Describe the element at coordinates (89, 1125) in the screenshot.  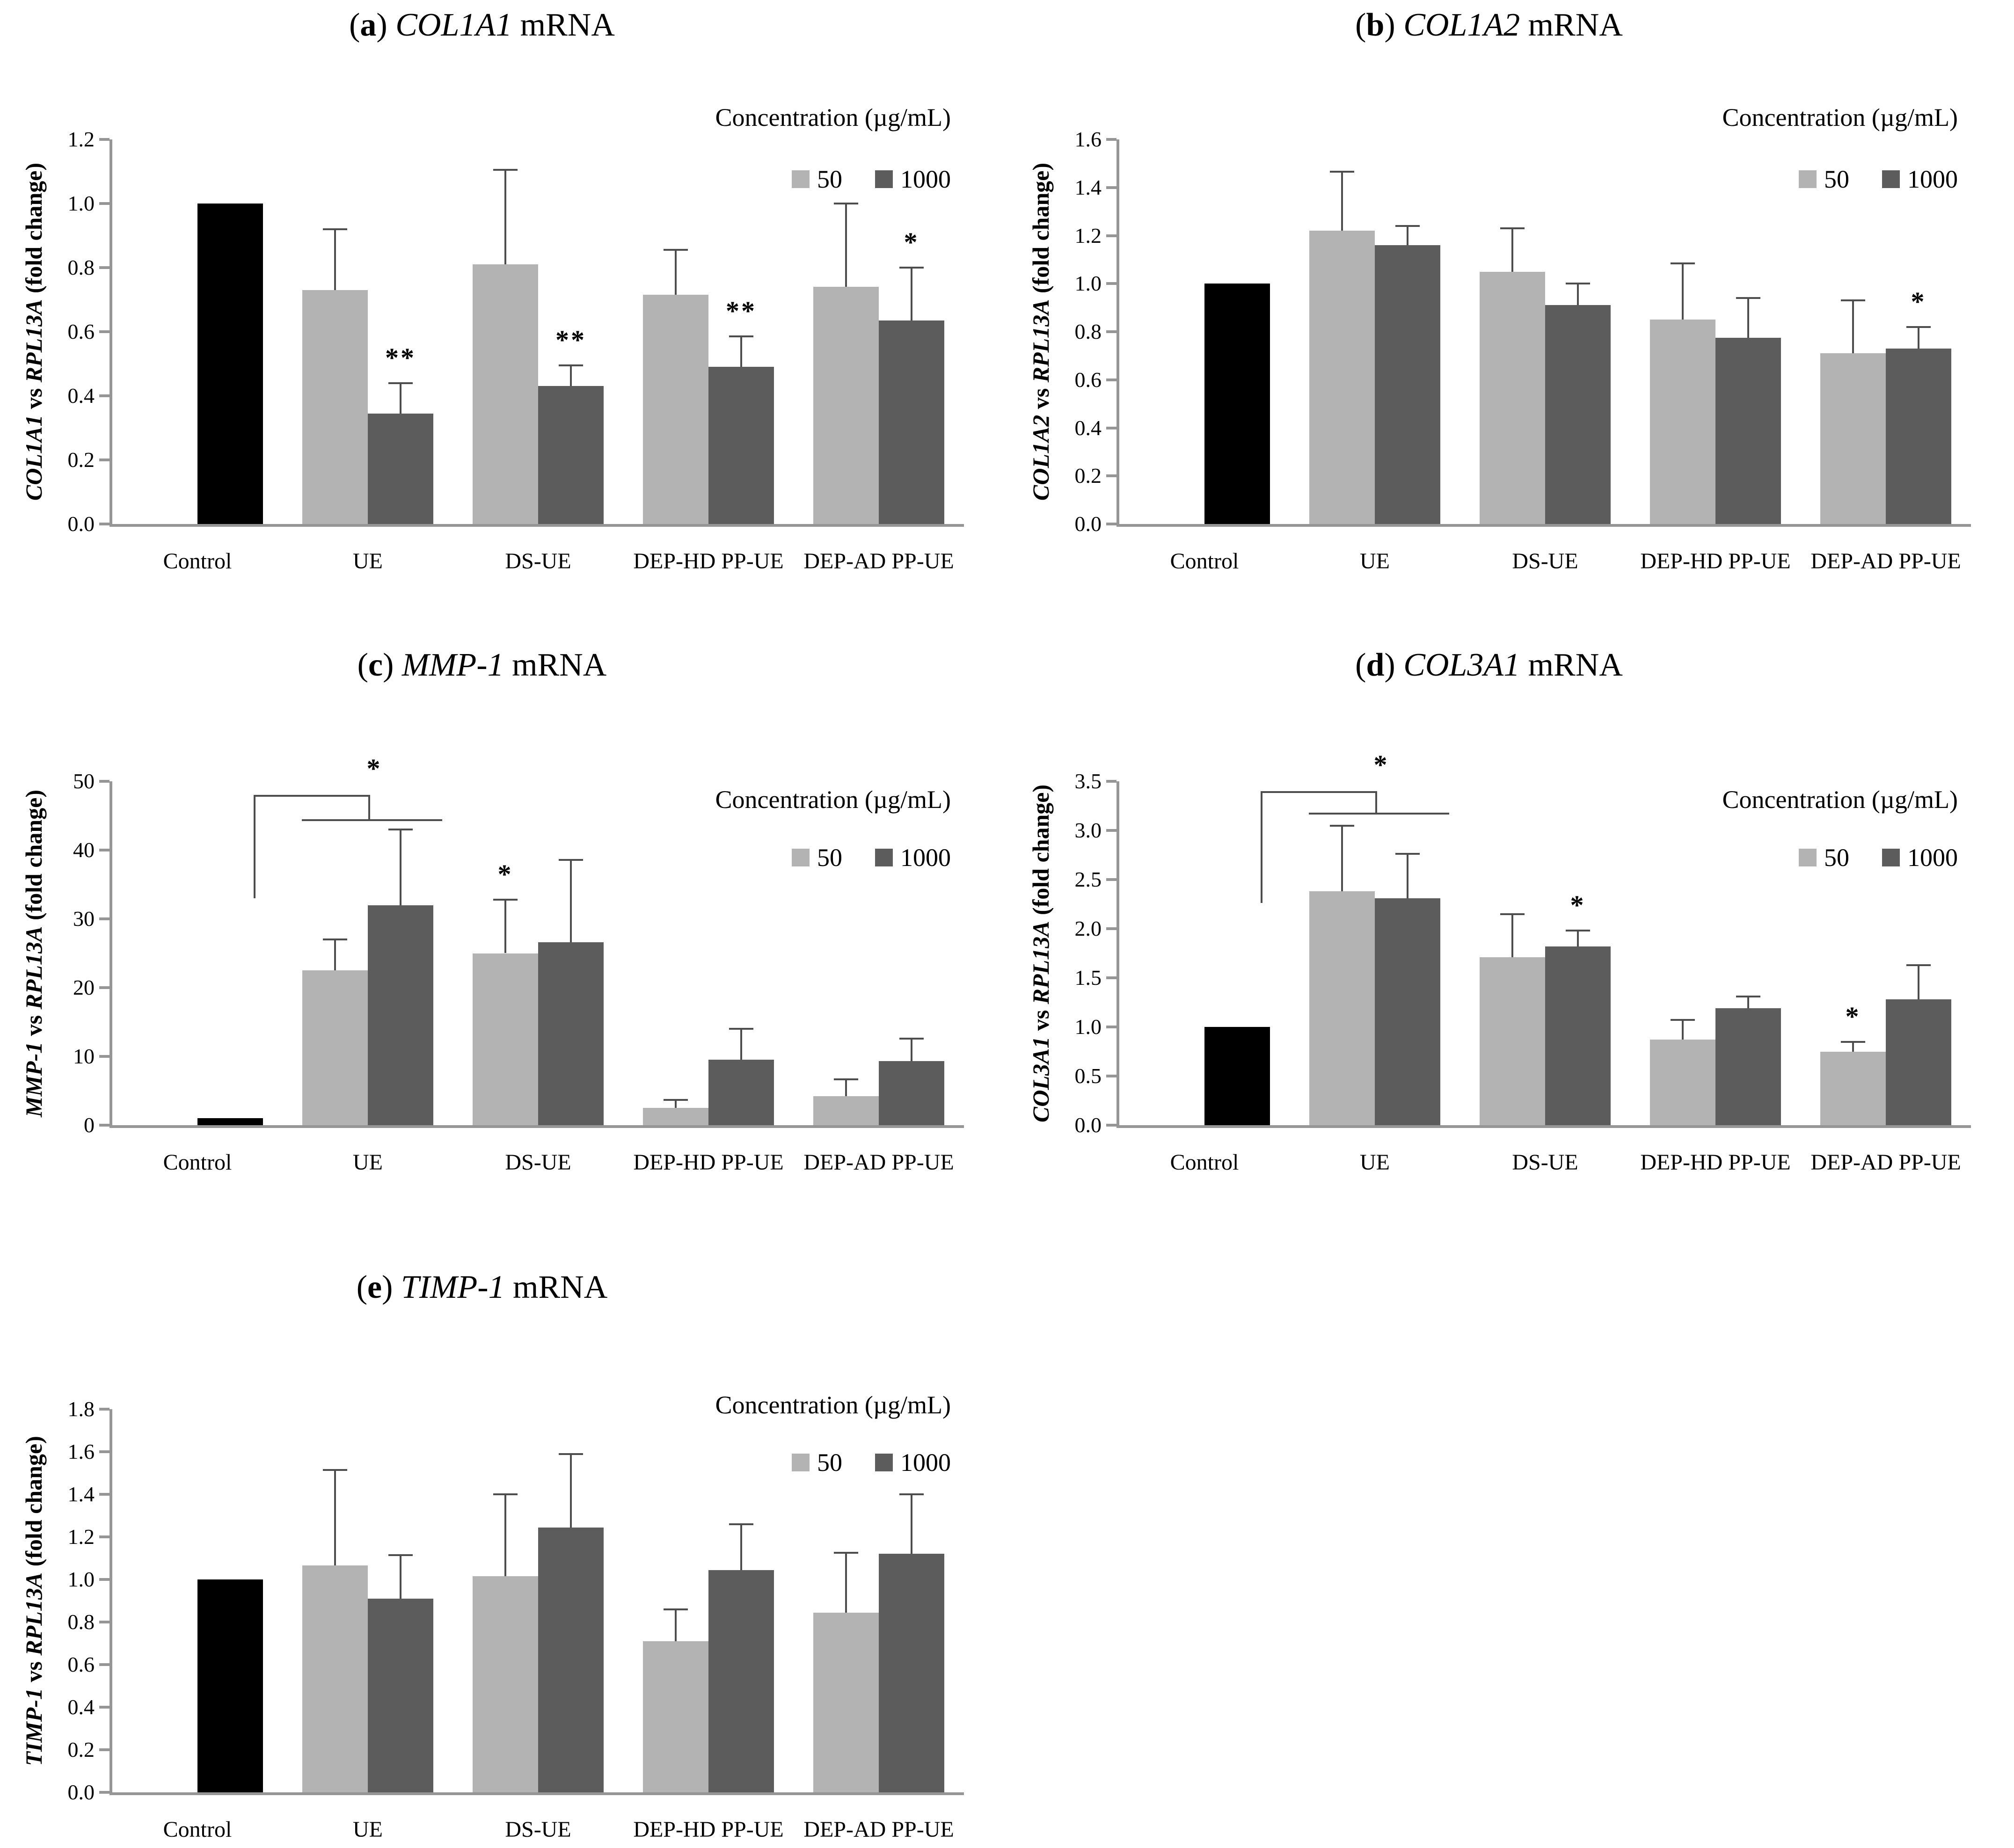
I see `y-tick-label: 0` at that location.